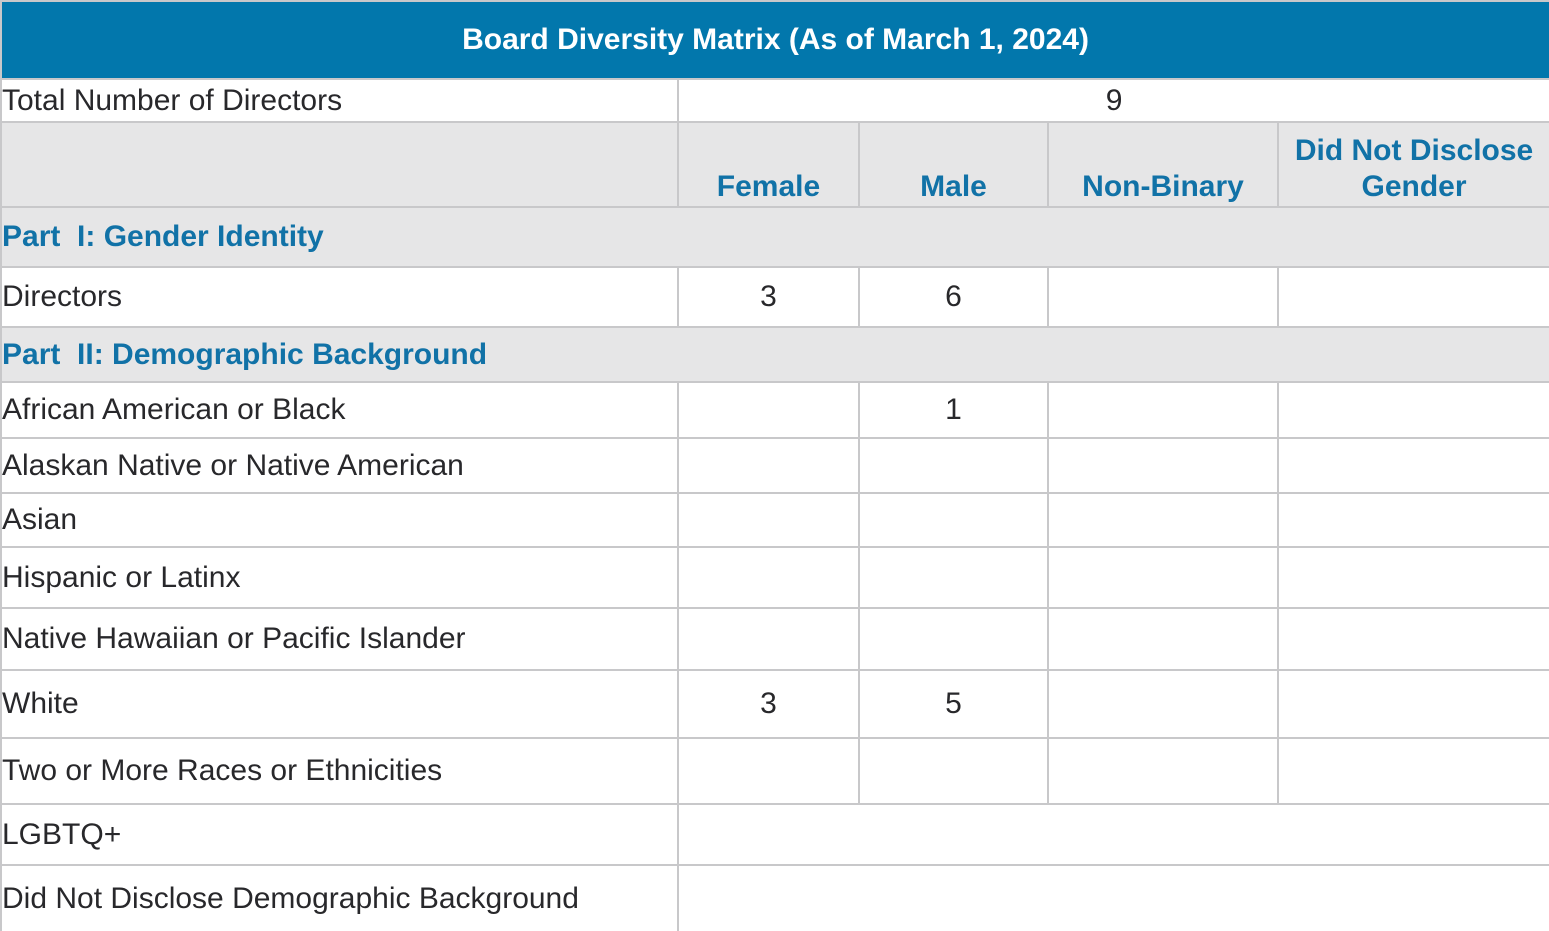 Image resolution: width=1549 pixels, height=931 pixels. Describe the element at coordinates (339, 465) in the screenshot. I see `row-label: Alaskan Native or Native American` at that location.